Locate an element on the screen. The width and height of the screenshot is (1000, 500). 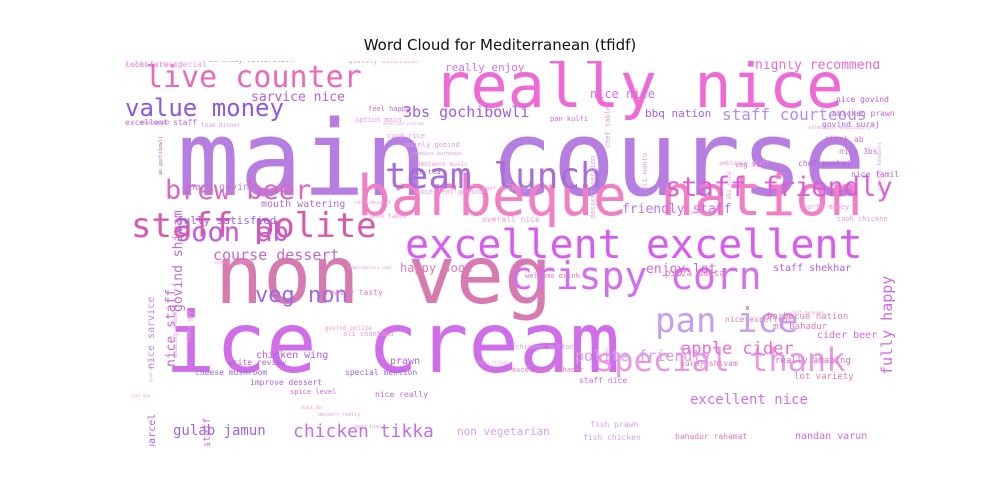
word-7: team lunch is located at coordinates (493, 176).